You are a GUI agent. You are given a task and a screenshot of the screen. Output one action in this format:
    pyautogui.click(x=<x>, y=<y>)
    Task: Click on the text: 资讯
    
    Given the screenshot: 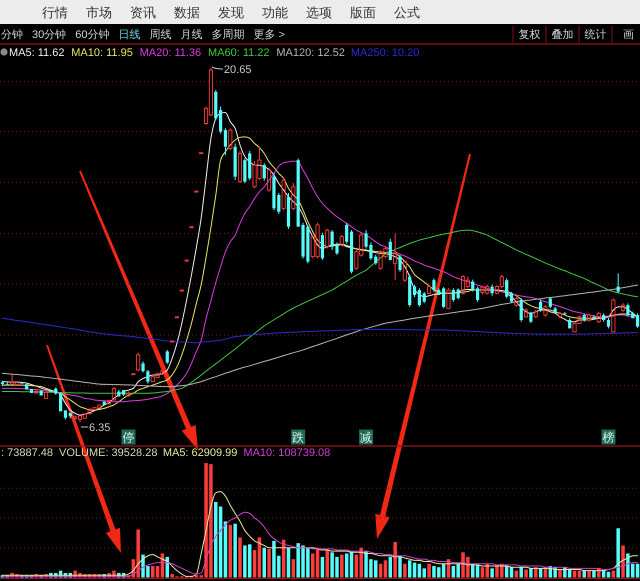 What is the action you would take?
    pyautogui.click(x=143, y=12)
    